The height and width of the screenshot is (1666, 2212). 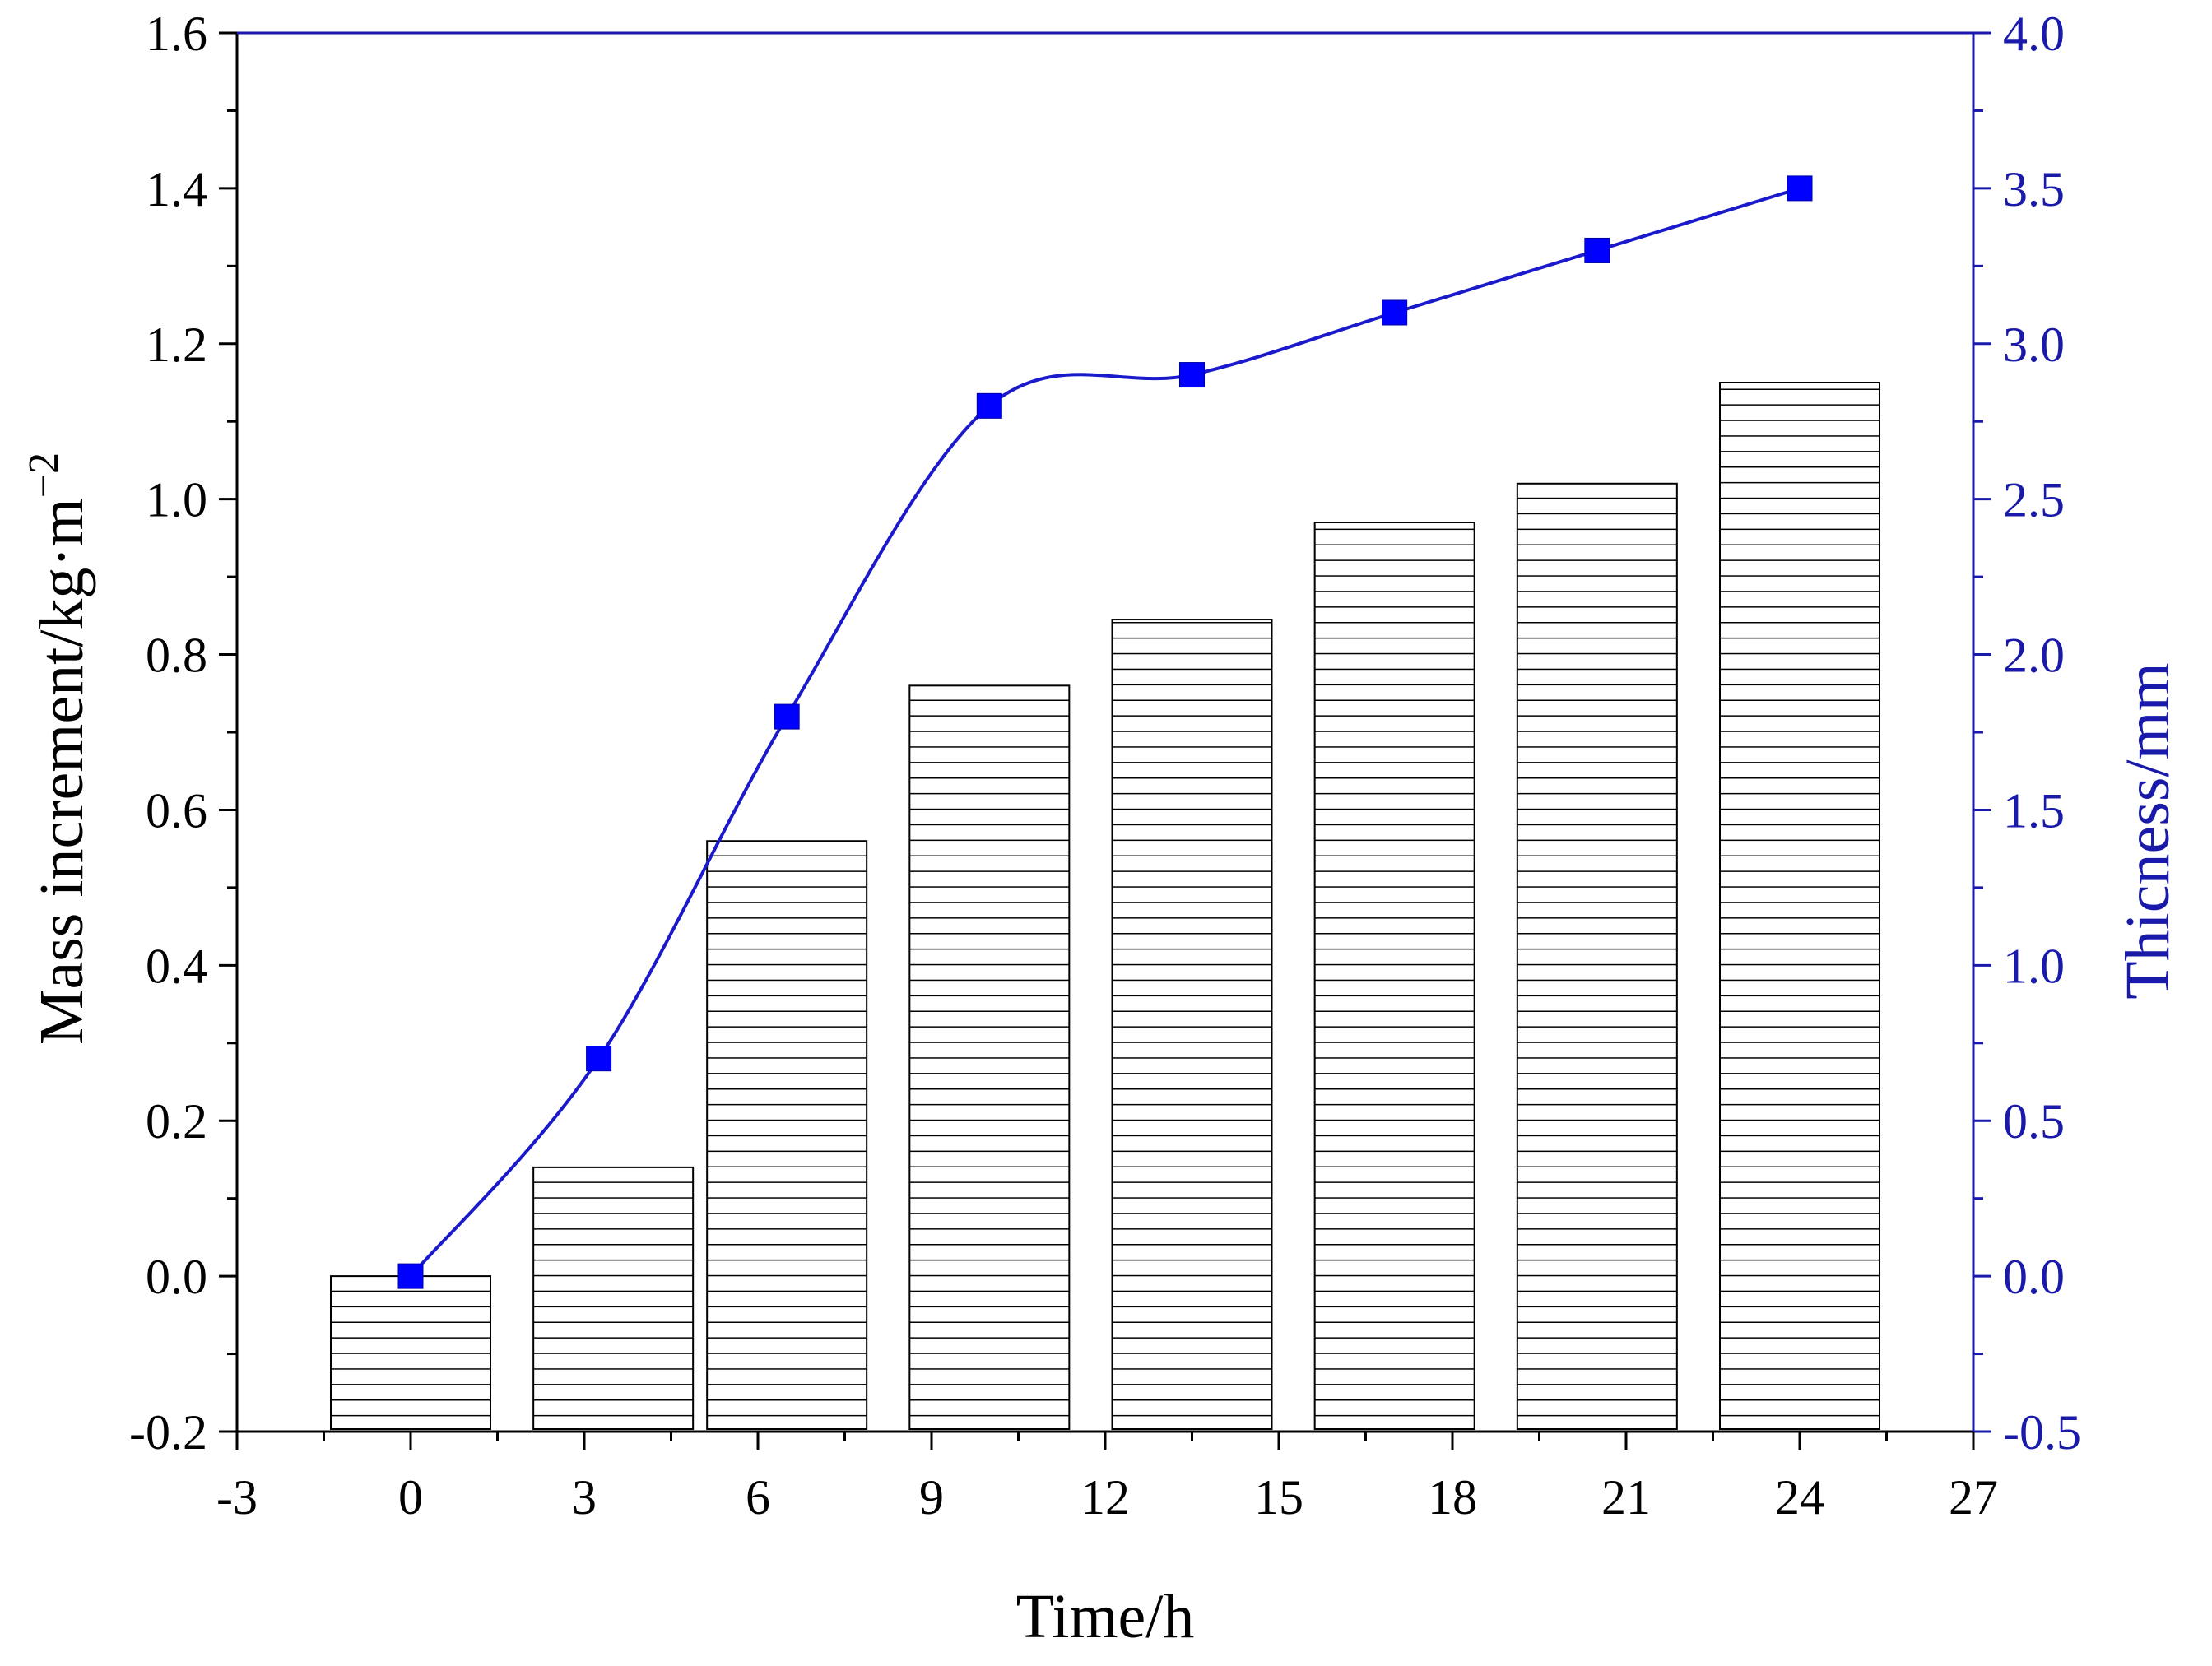 What do you see at coordinates (584, 1497) in the screenshot?
I see `x-tick-label: 3` at bounding box center [584, 1497].